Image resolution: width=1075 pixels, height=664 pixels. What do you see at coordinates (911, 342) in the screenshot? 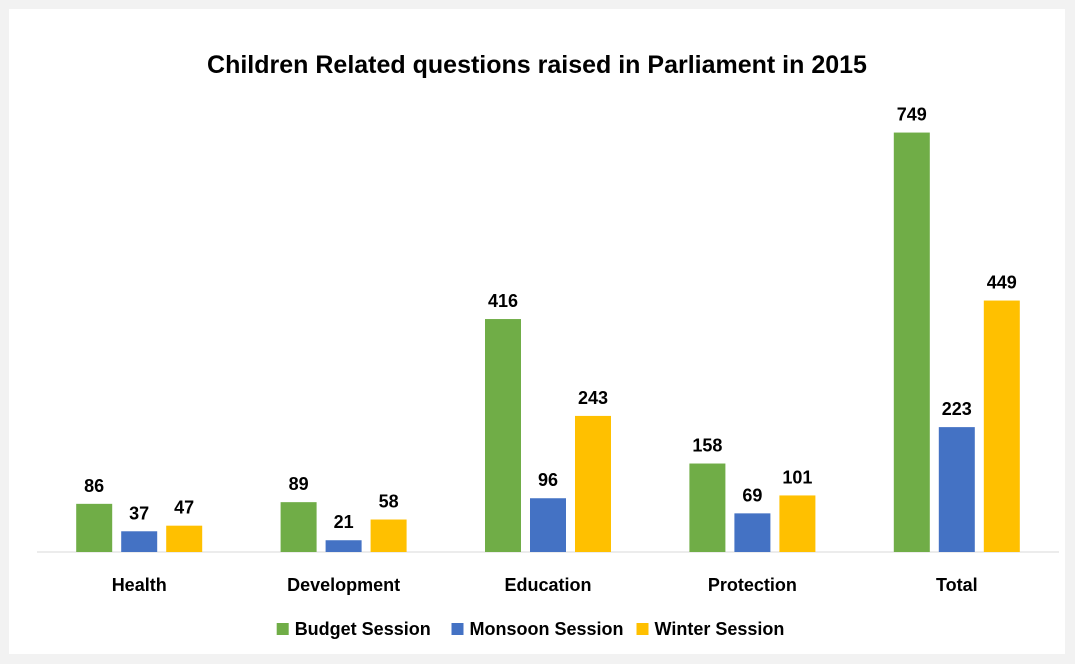
I see `bar-total-budget-session` at bounding box center [911, 342].